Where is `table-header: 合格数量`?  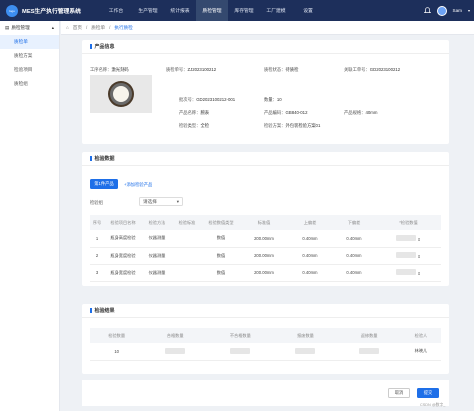
table-header: 合格数量 is located at coordinates (175, 335).